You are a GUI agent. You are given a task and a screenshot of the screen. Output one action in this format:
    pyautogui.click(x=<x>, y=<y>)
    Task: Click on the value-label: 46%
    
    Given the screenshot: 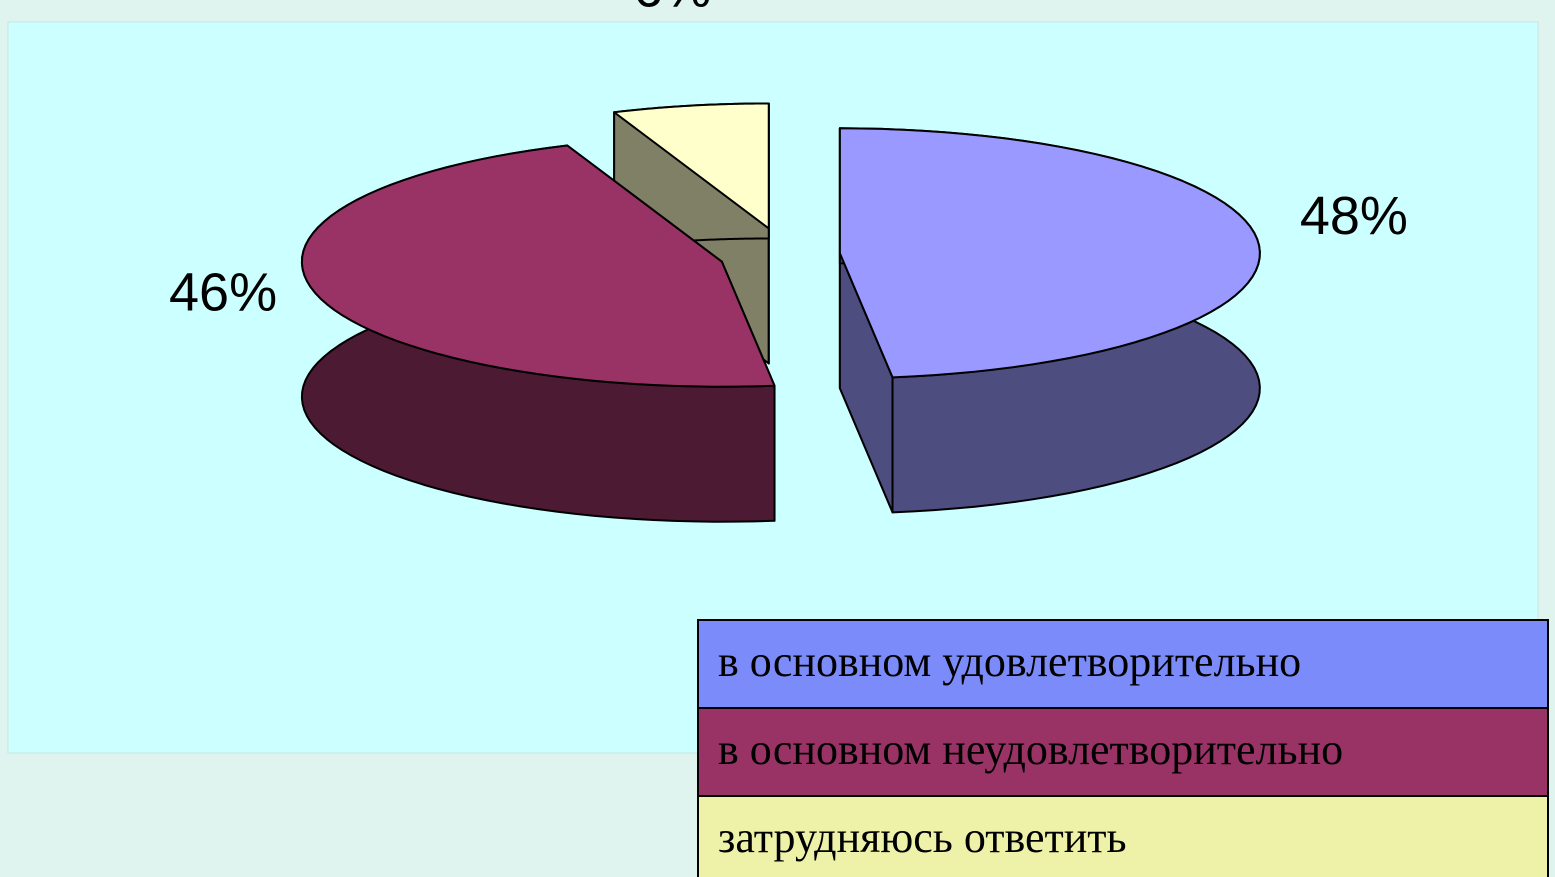 What is the action you would take?
    pyautogui.click(x=223, y=293)
    